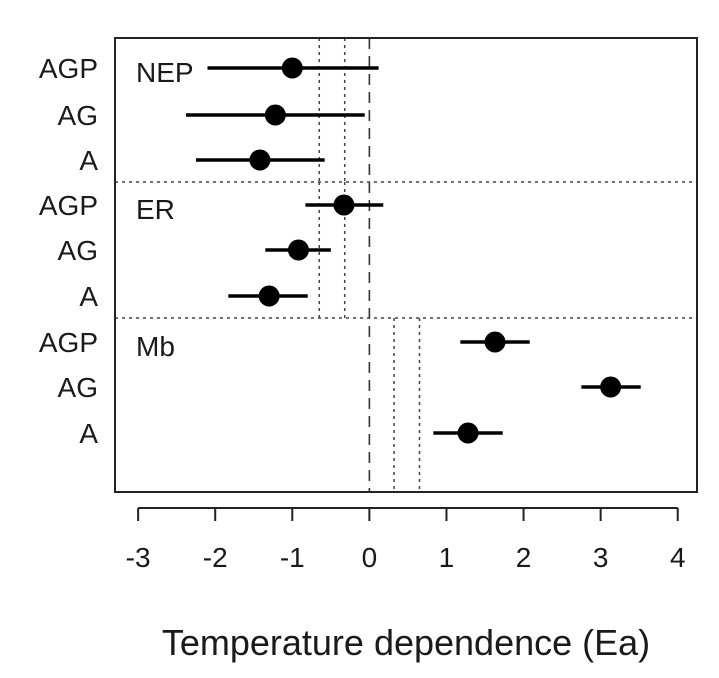  I want to click on x-tick-label: 2, so click(524, 557).